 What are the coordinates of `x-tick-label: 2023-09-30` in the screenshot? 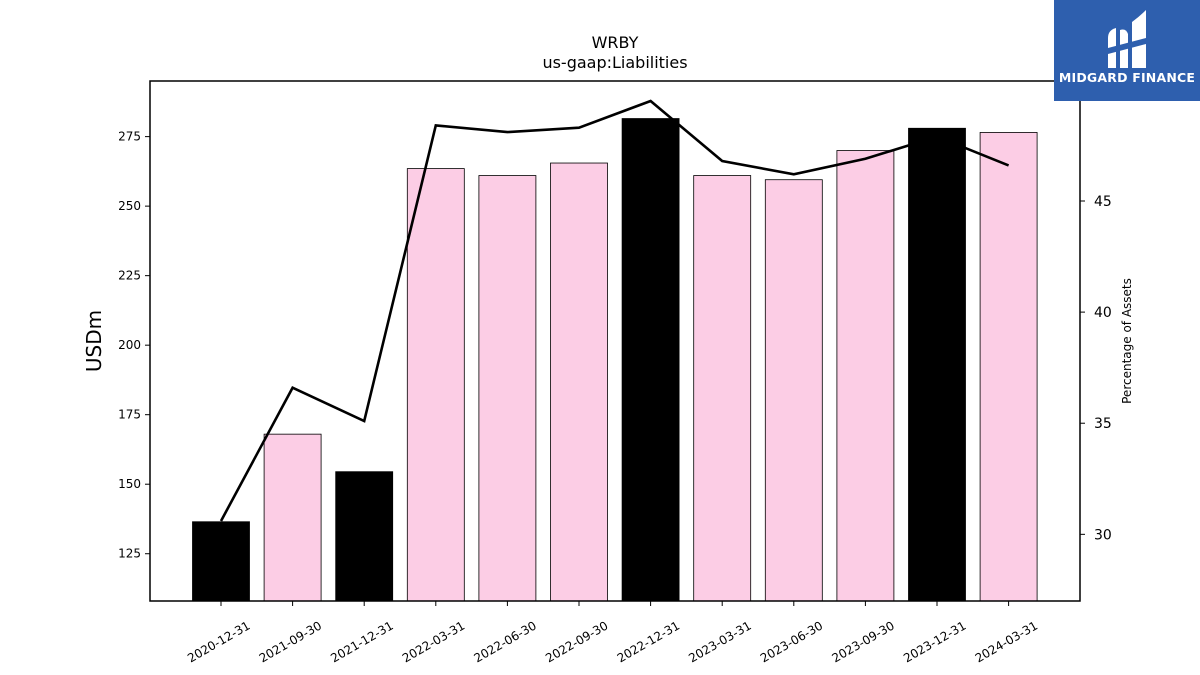 It's located at (862, 641).